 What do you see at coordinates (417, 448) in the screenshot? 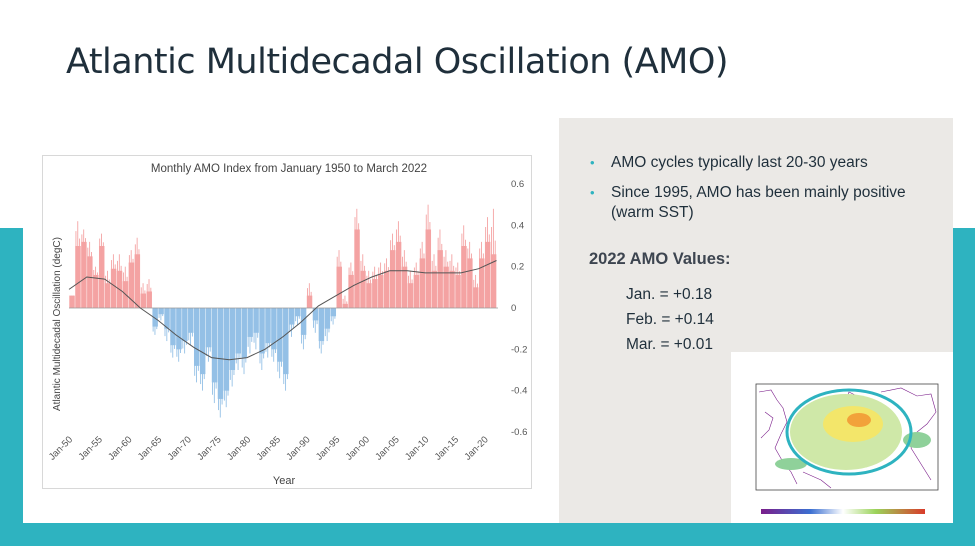
I see `x-tick-label: Jan-10` at bounding box center [417, 448].